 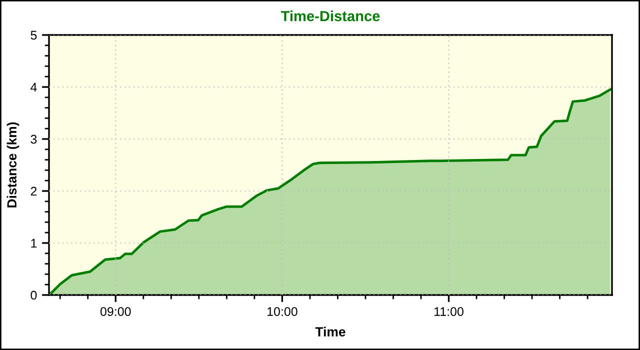 What do you see at coordinates (449, 311) in the screenshot?
I see `x-tick-label: 11:00` at bounding box center [449, 311].